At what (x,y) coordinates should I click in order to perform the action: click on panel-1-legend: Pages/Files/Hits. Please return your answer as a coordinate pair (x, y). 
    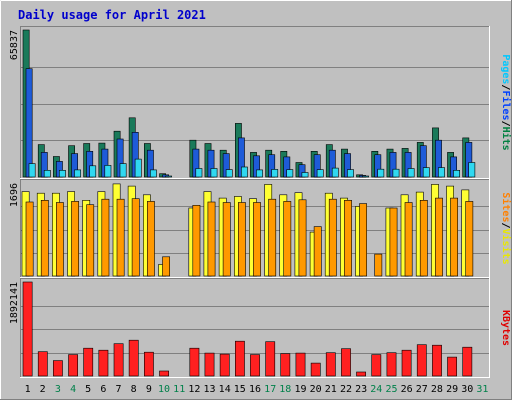
    Looking at the image, I should click on (506, 102).